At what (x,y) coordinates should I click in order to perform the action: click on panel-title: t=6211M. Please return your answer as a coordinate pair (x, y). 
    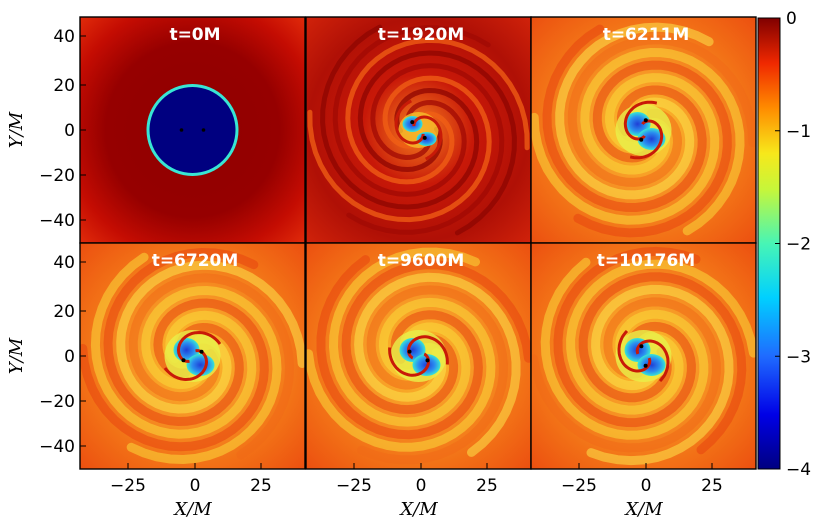
    Looking at the image, I should click on (646, 35).